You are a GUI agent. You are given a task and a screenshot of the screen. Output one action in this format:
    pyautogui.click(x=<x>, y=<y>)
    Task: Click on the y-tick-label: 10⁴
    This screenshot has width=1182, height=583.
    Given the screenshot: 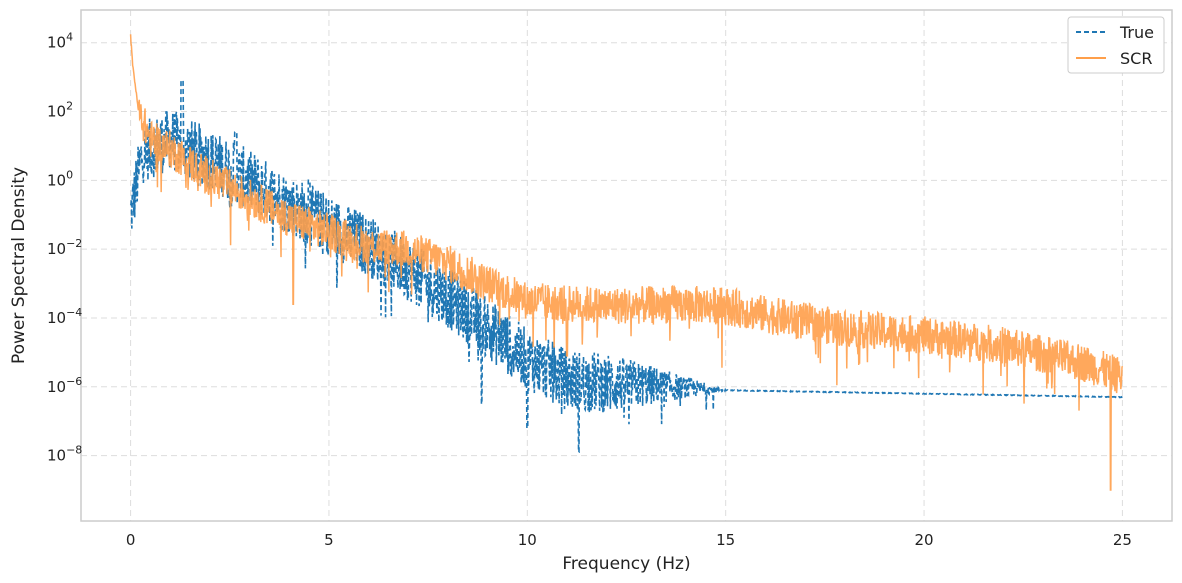 What is the action you would take?
    pyautogui.click(x=60, y=41)
    